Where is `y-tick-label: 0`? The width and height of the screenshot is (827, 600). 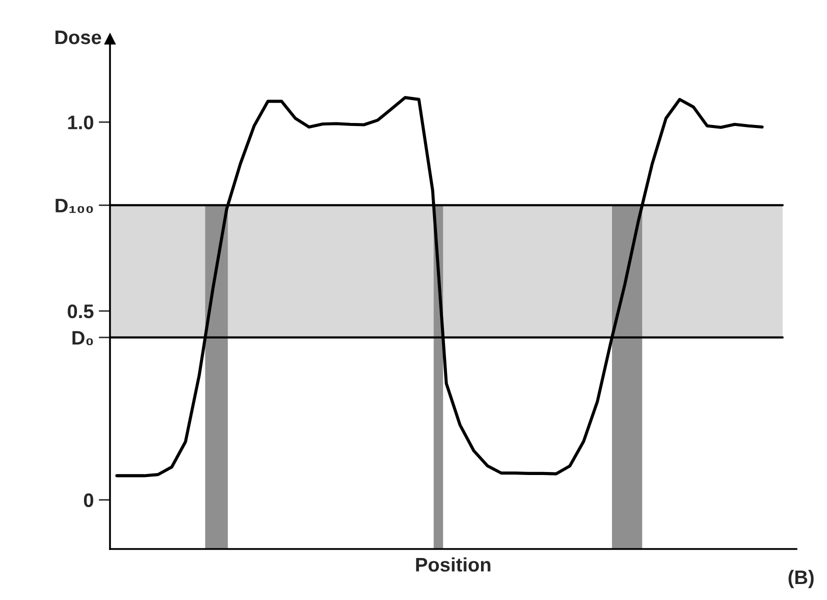
y-tick-label: 0 is located at coordinates (89, 500).